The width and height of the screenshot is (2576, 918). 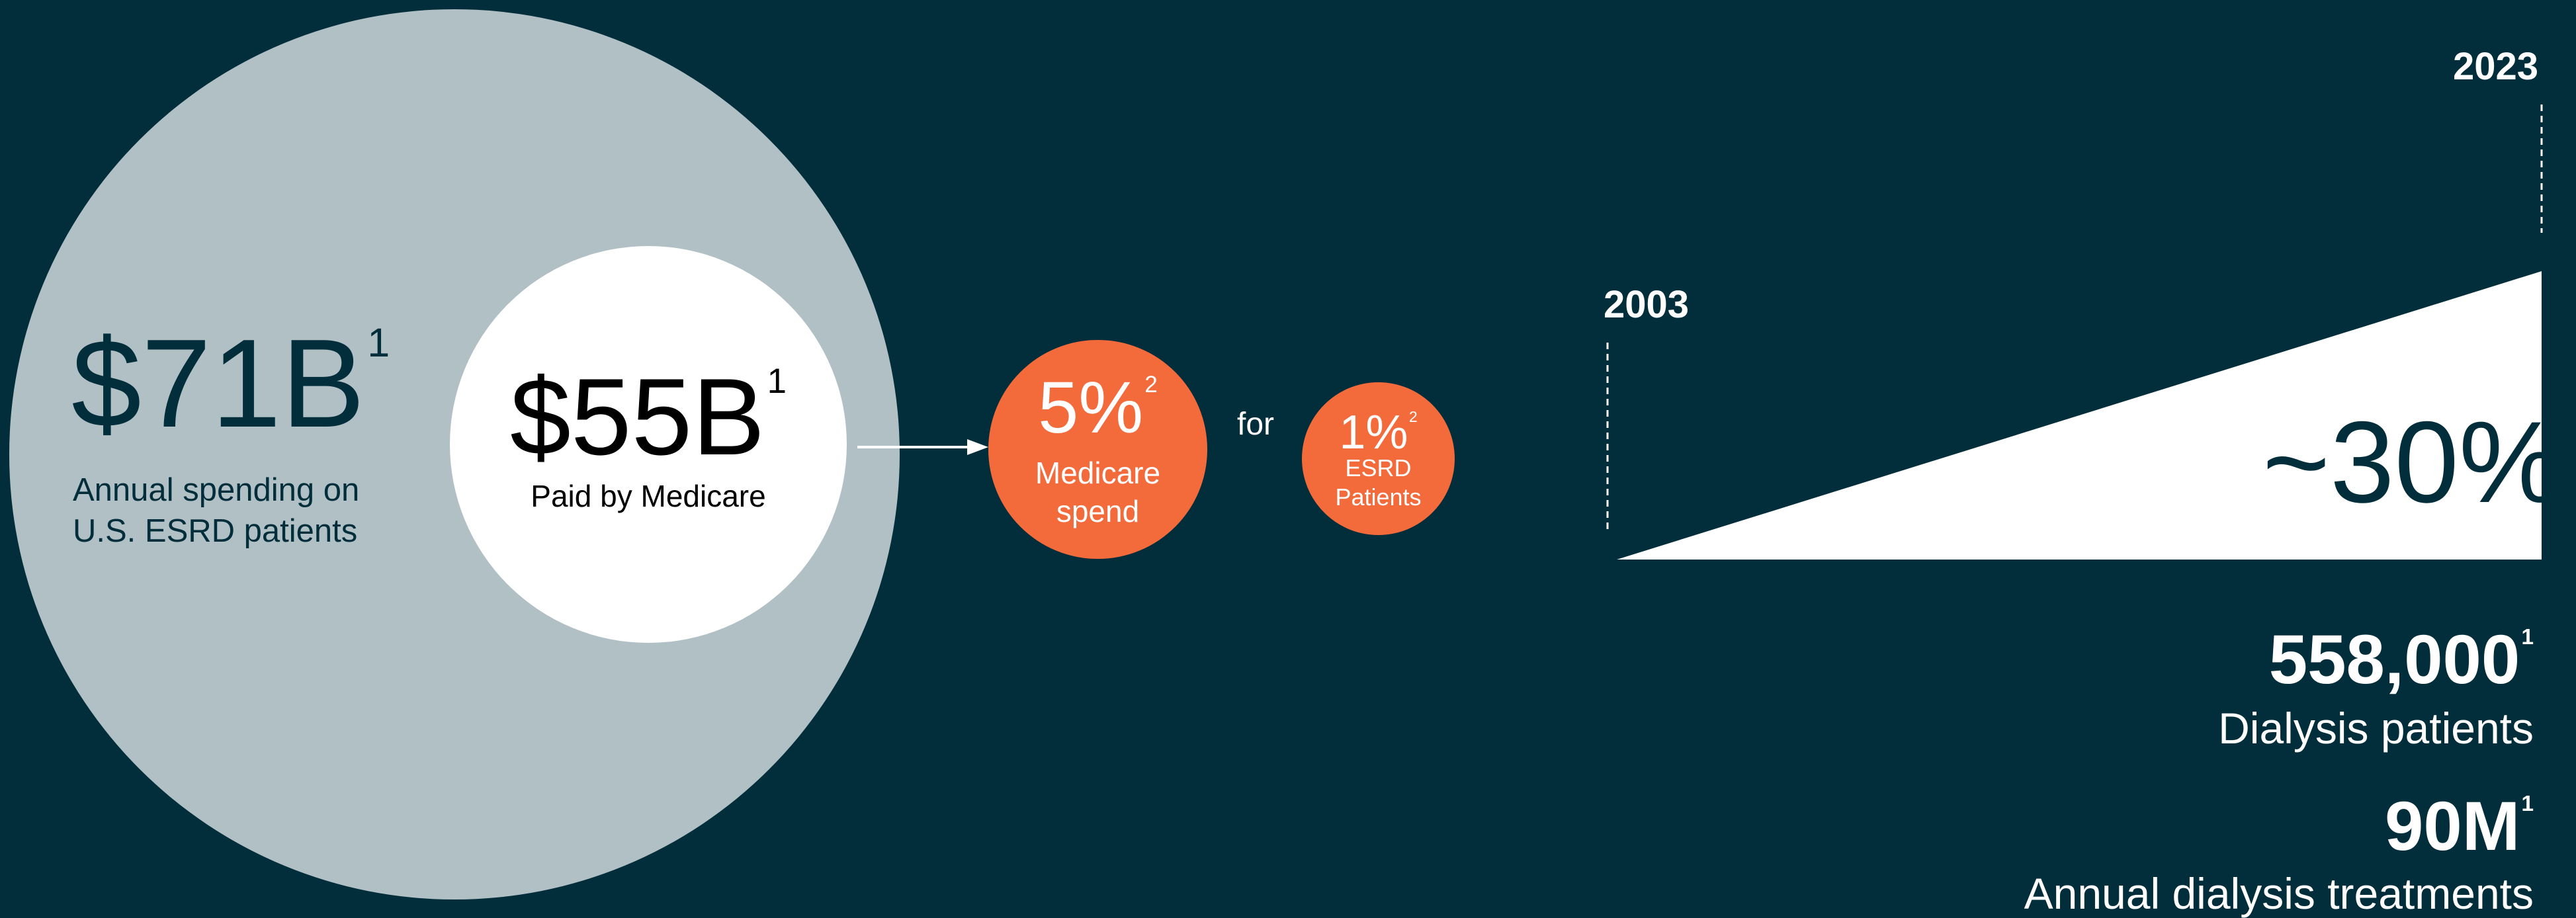 I want to click on esrd-caption-line1: ESRD, so click(x=1378, y=468).